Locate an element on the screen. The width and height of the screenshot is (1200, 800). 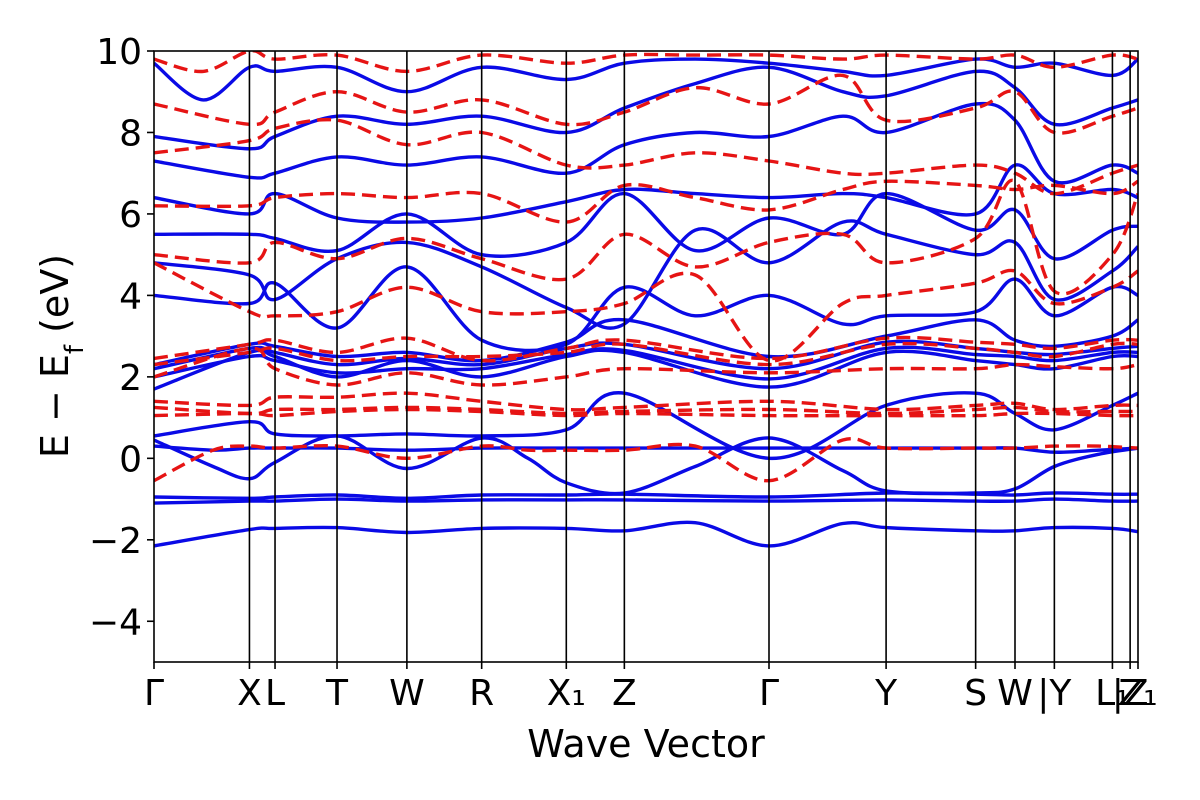
x-tick-label-9: Y is located at coordinates (886, 693).